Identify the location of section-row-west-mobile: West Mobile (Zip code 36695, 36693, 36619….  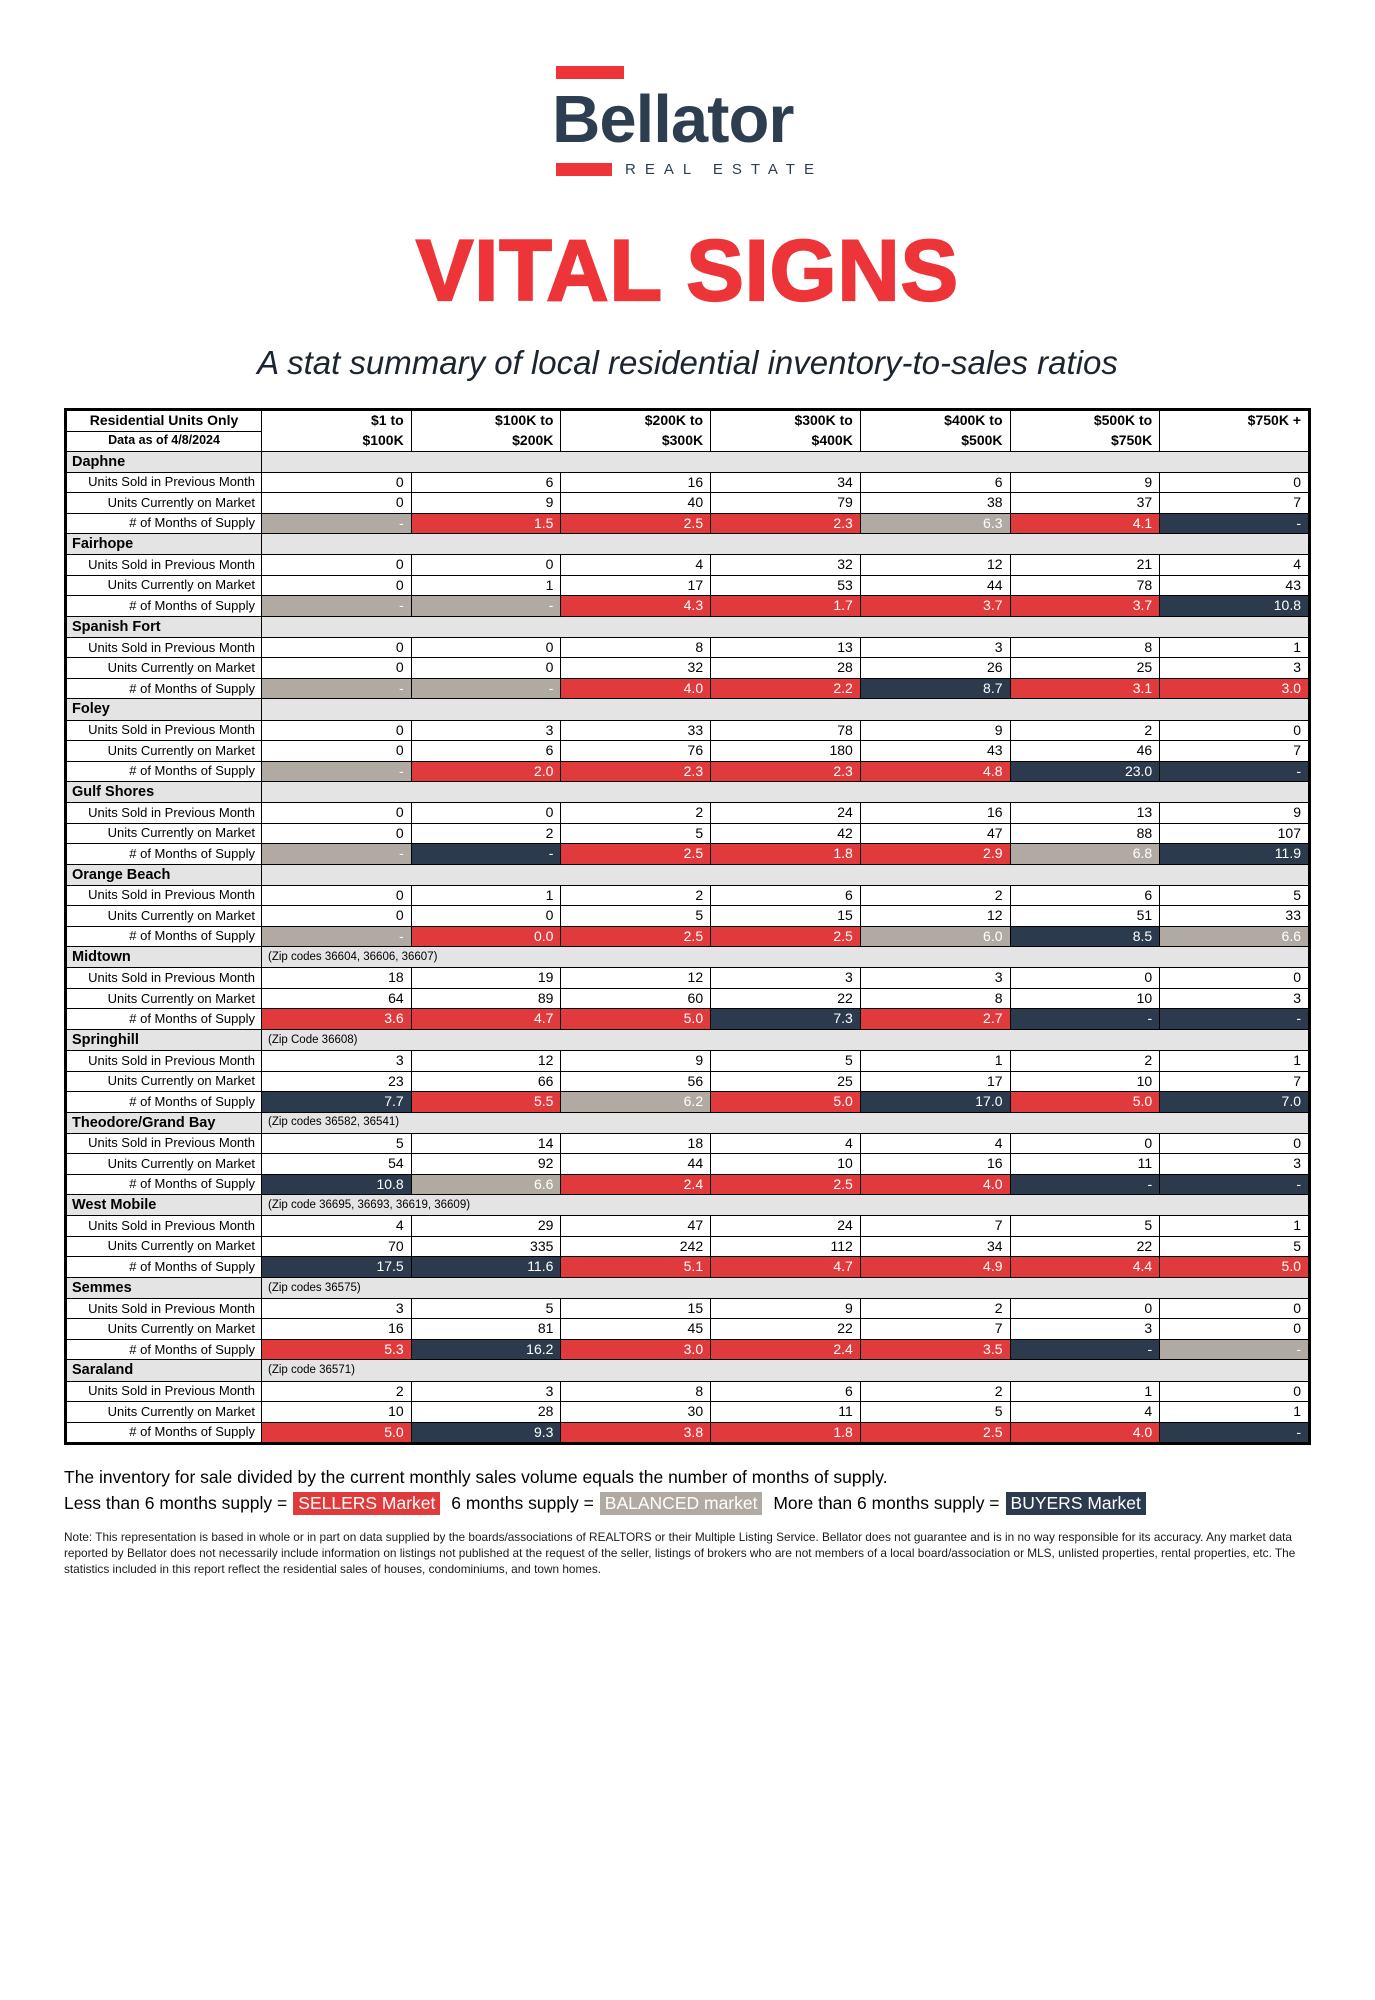
(687, 1205).